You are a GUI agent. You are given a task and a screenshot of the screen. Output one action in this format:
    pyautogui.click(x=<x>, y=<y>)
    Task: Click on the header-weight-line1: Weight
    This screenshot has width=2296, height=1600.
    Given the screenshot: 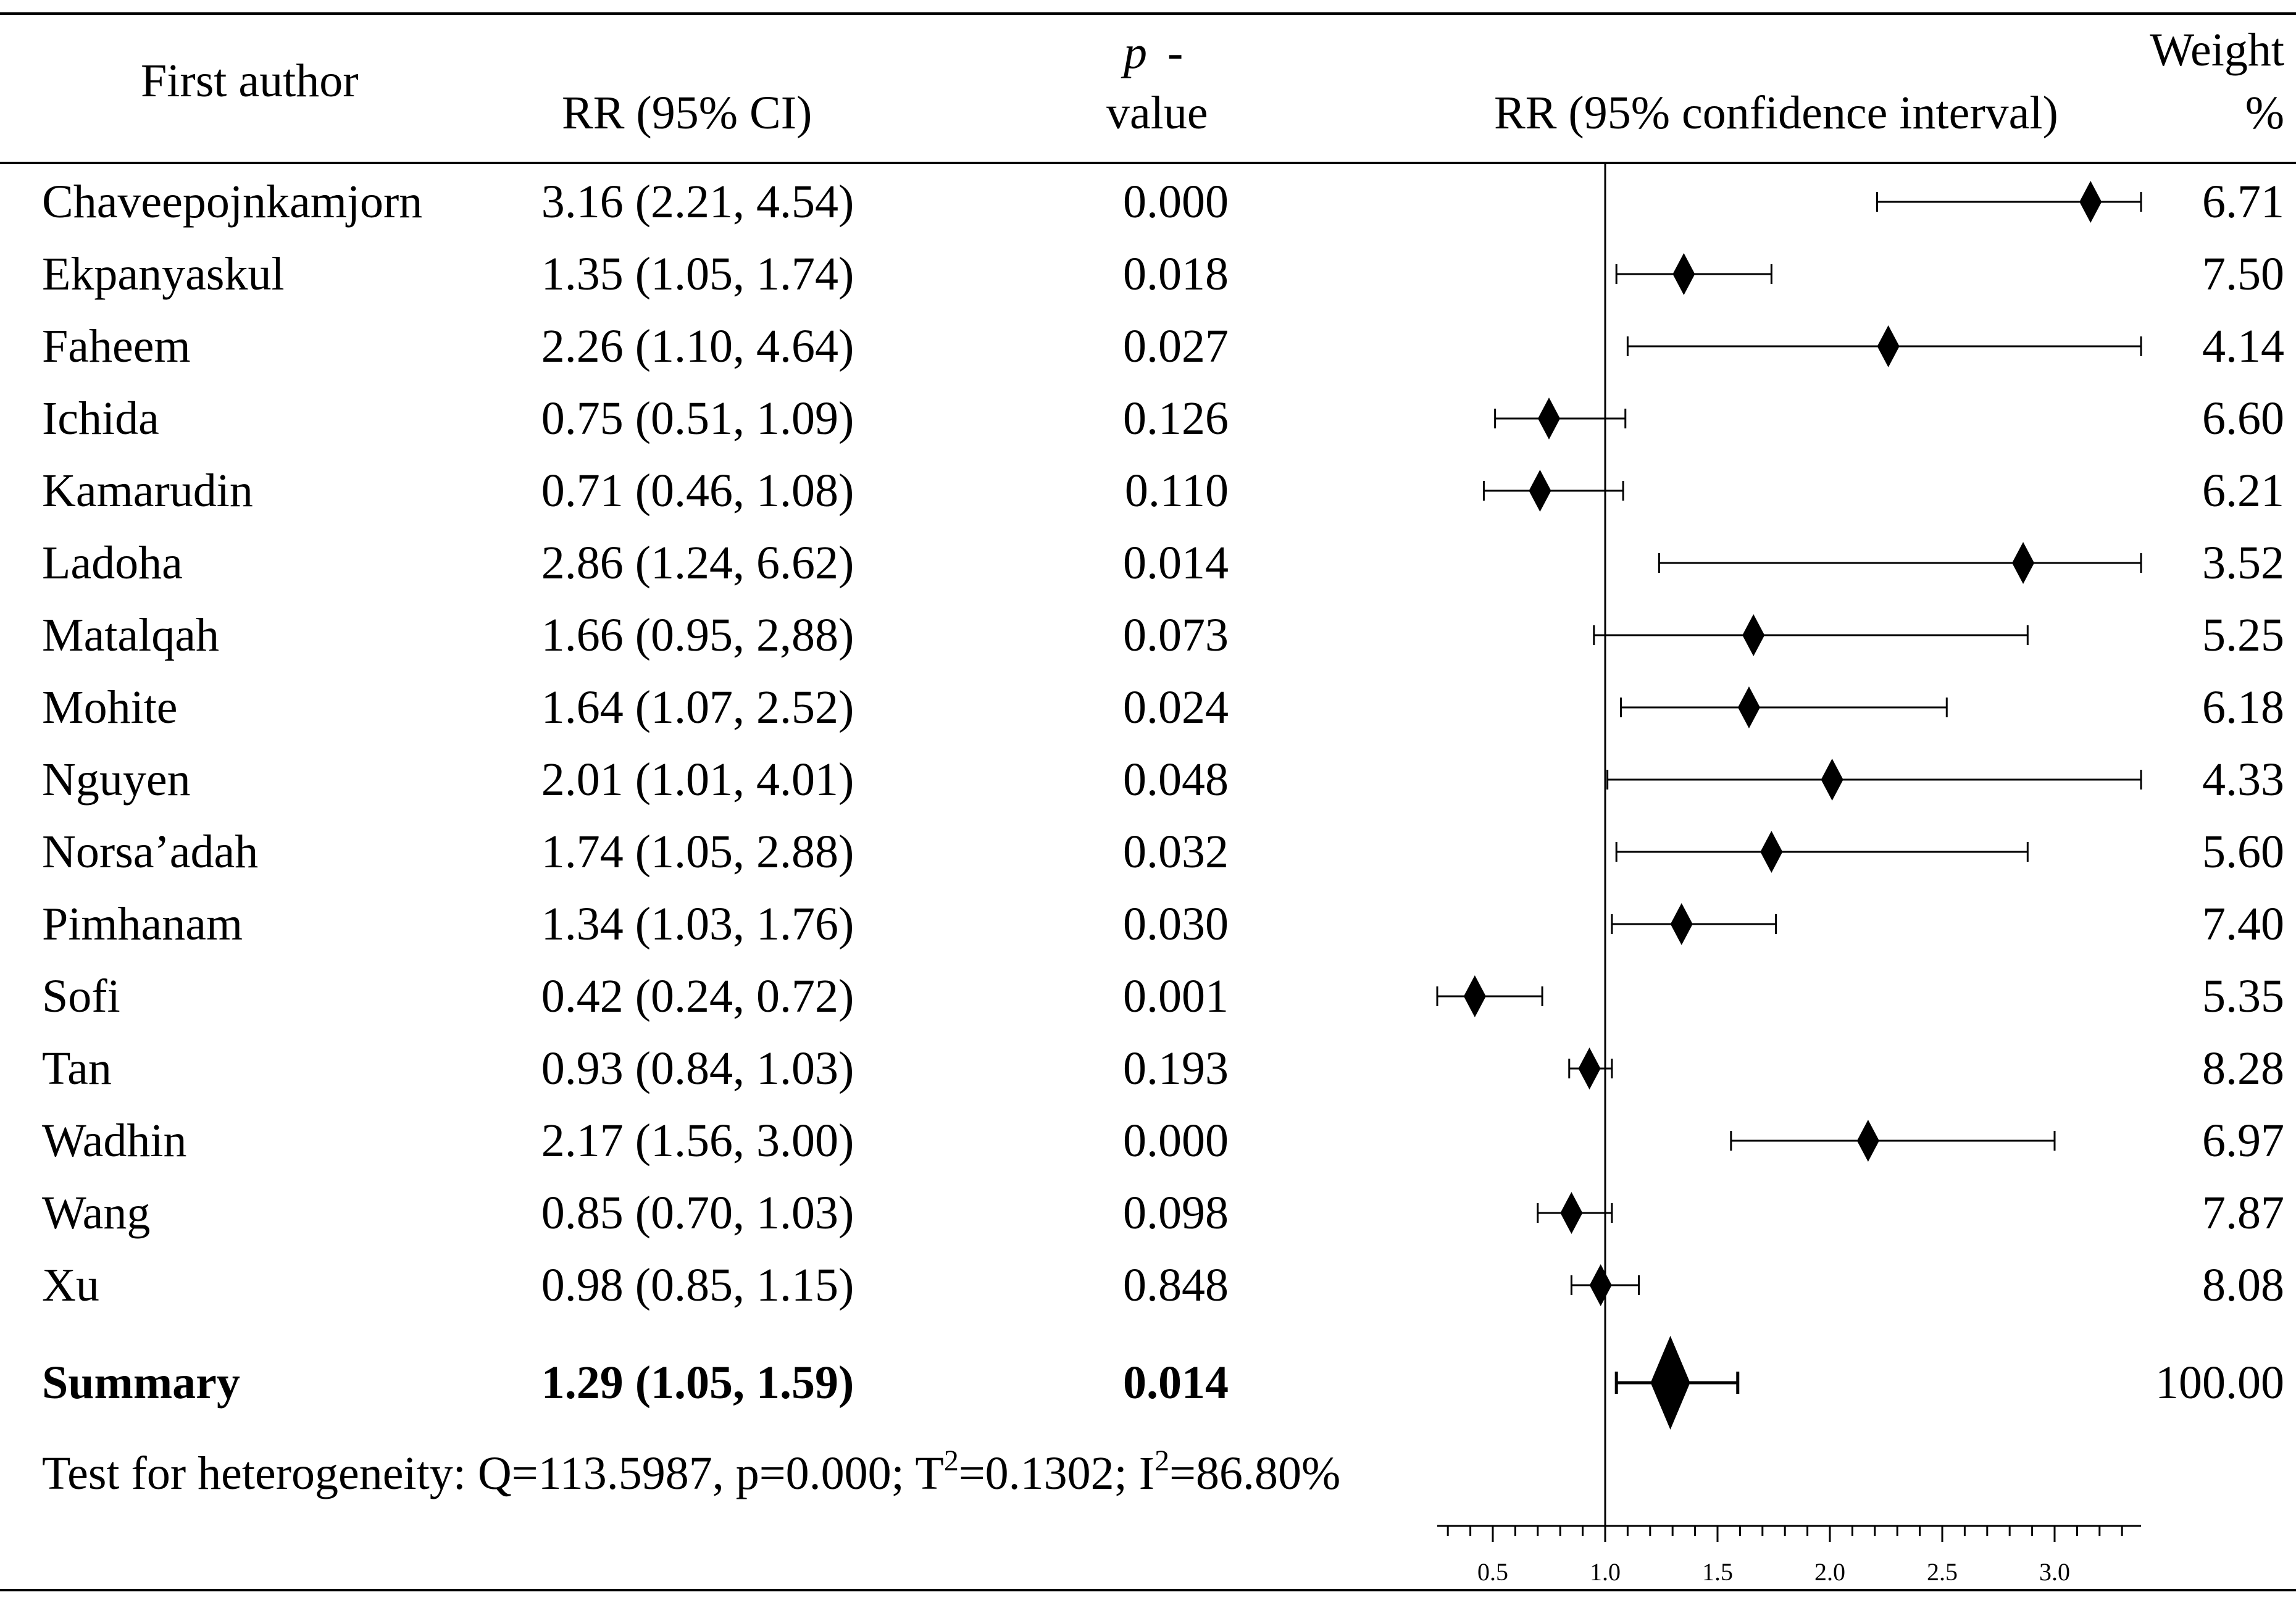 What is the action you would take?
    pyautogui.click(x=2217, y=50)
    